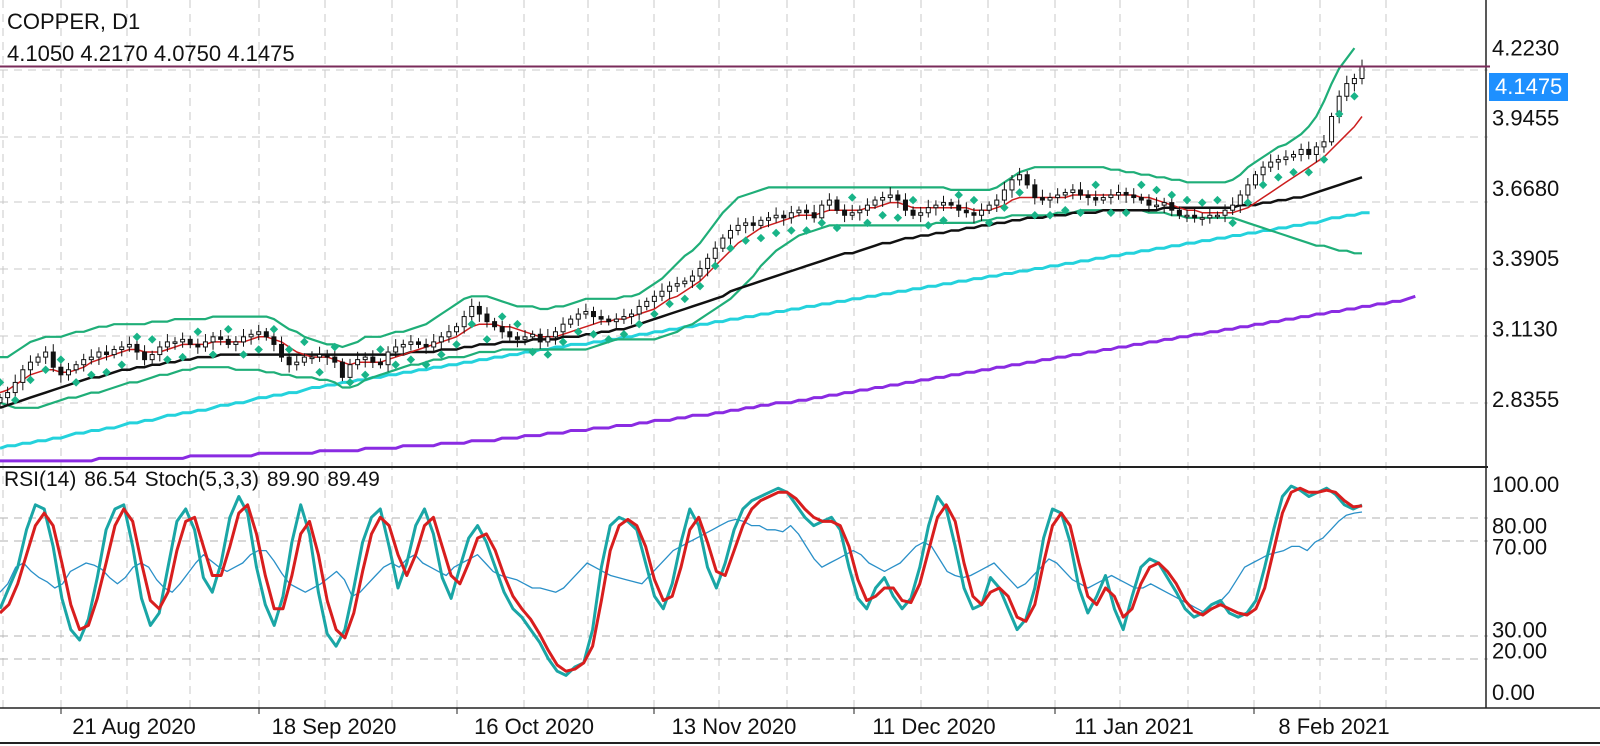 This screenshot has width=1600, height=746. I want to click on price-axis-label: 3.3905, so click(1525, 258).